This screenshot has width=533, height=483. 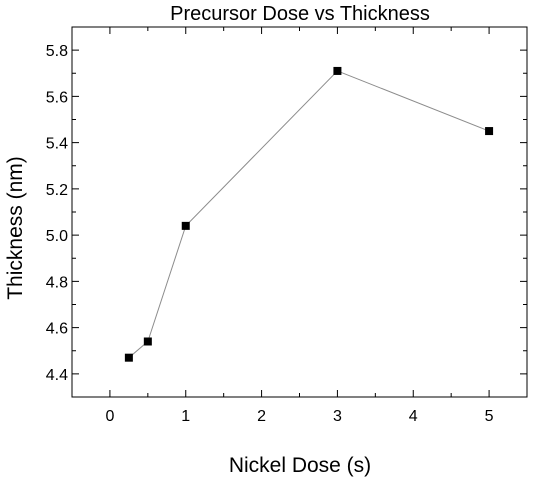 I want to click on x-tick-label: 0, so click(x=109, y=416).